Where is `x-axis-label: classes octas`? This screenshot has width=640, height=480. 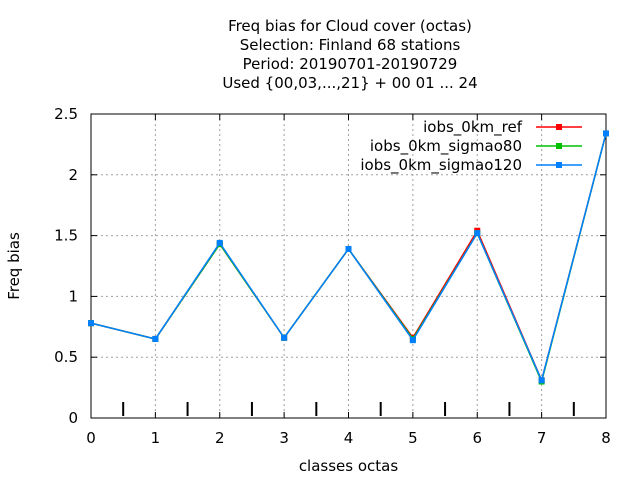
x-axis-label: classes octas is located at coordinates (349, 466).